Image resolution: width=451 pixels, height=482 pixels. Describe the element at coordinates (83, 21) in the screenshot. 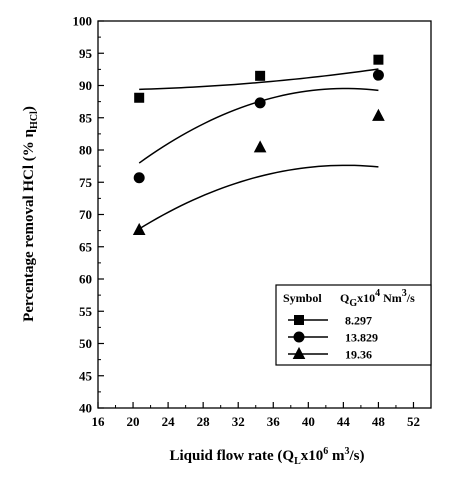

I see `y-tick-label: 100` at that location.